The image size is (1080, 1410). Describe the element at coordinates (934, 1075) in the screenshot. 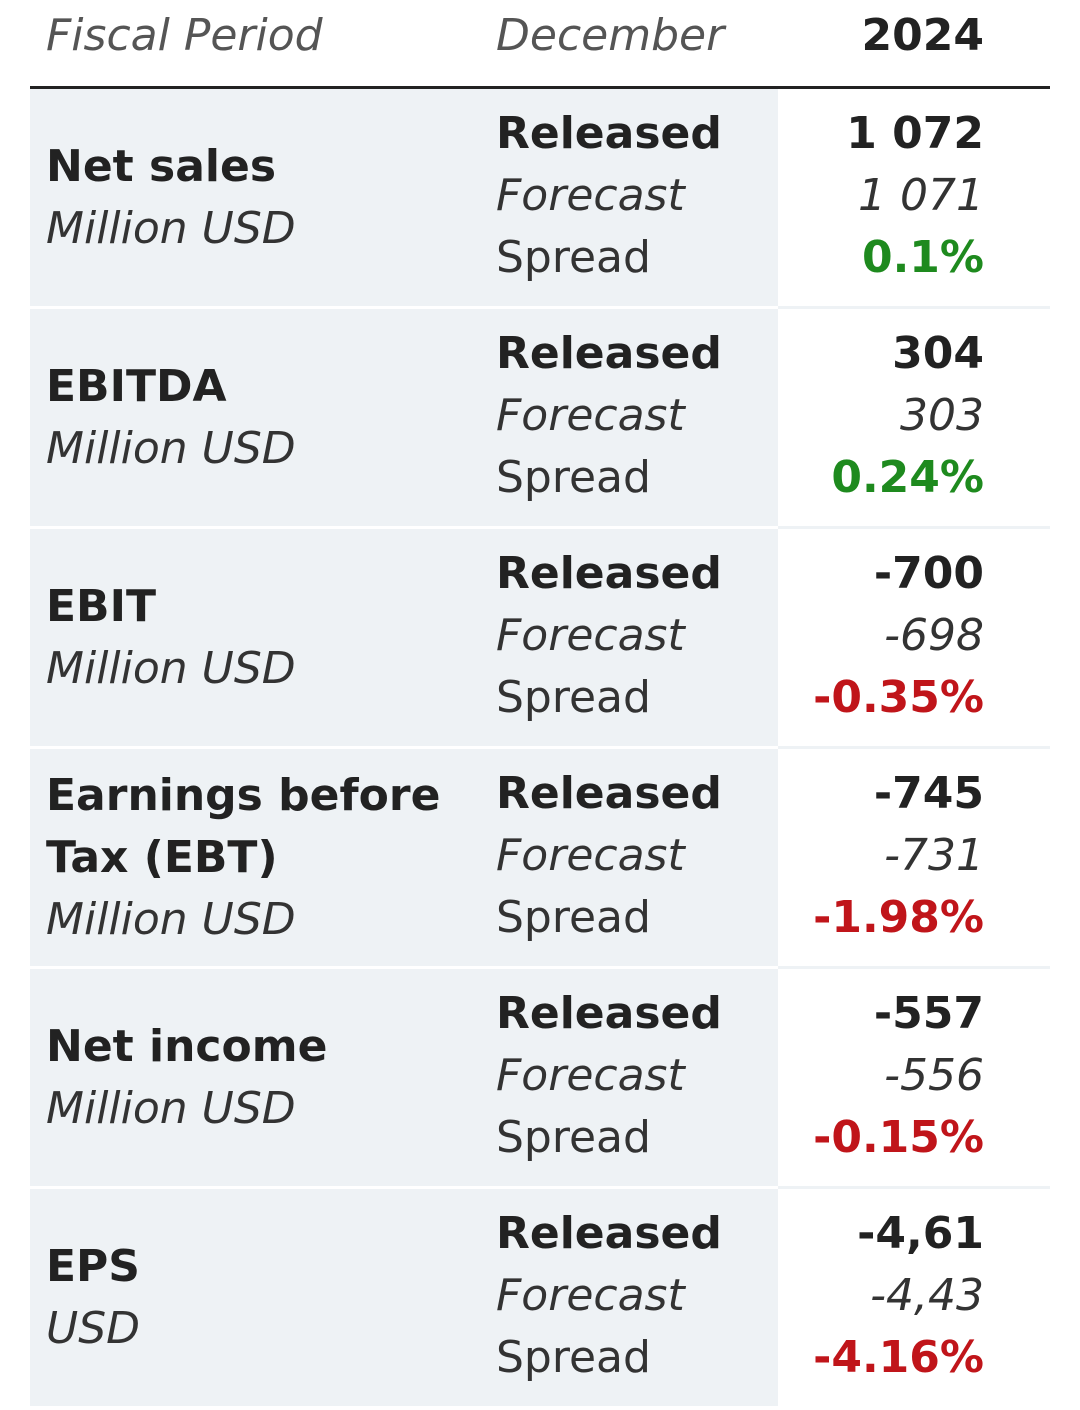

I see `forecast-value: -556` at that location.